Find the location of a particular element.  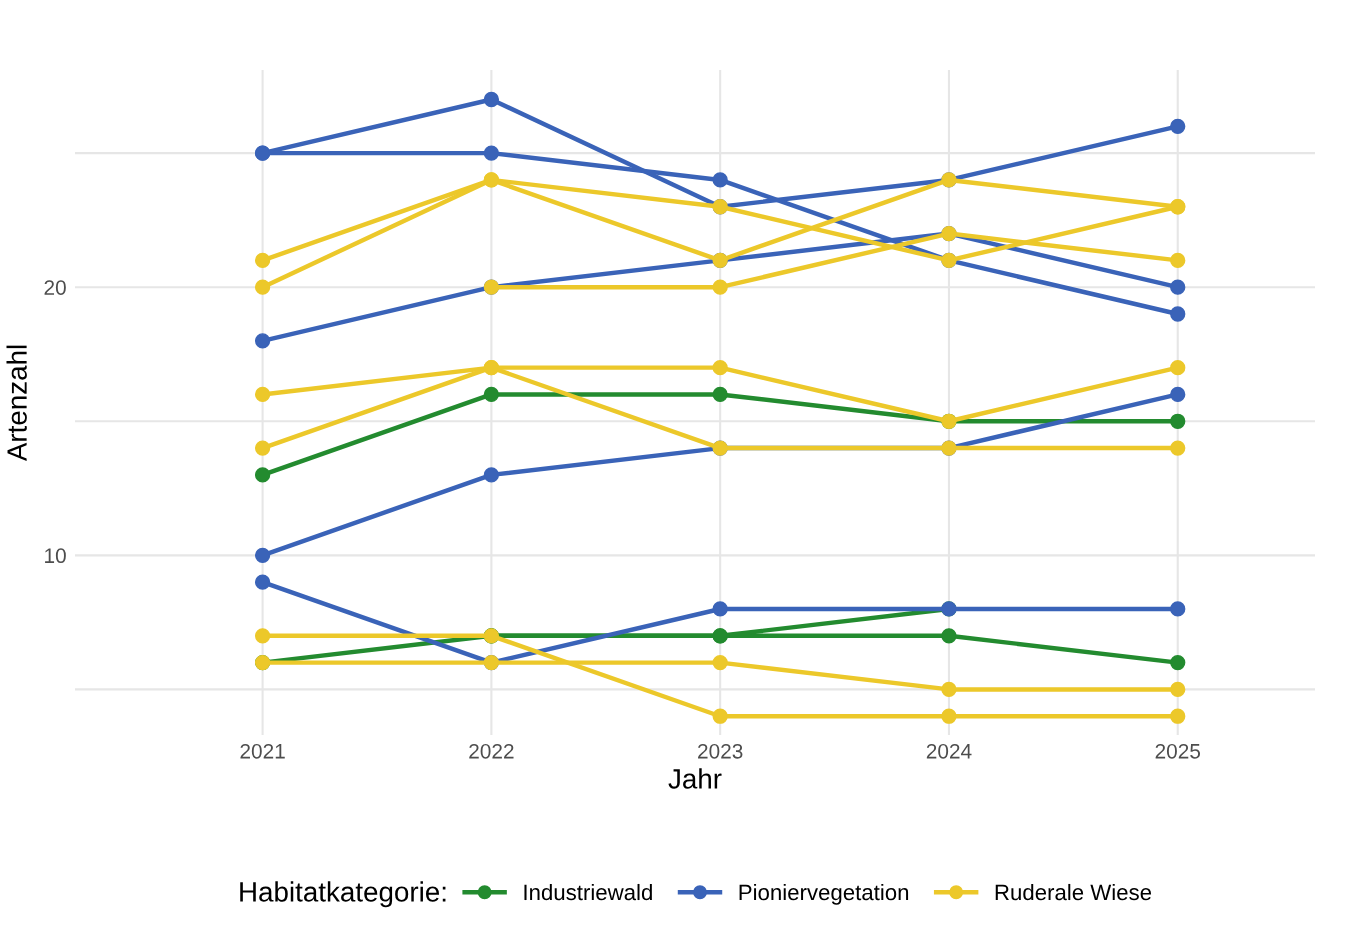

x-tick-label: 2022 is located at coordinates (491, 751).